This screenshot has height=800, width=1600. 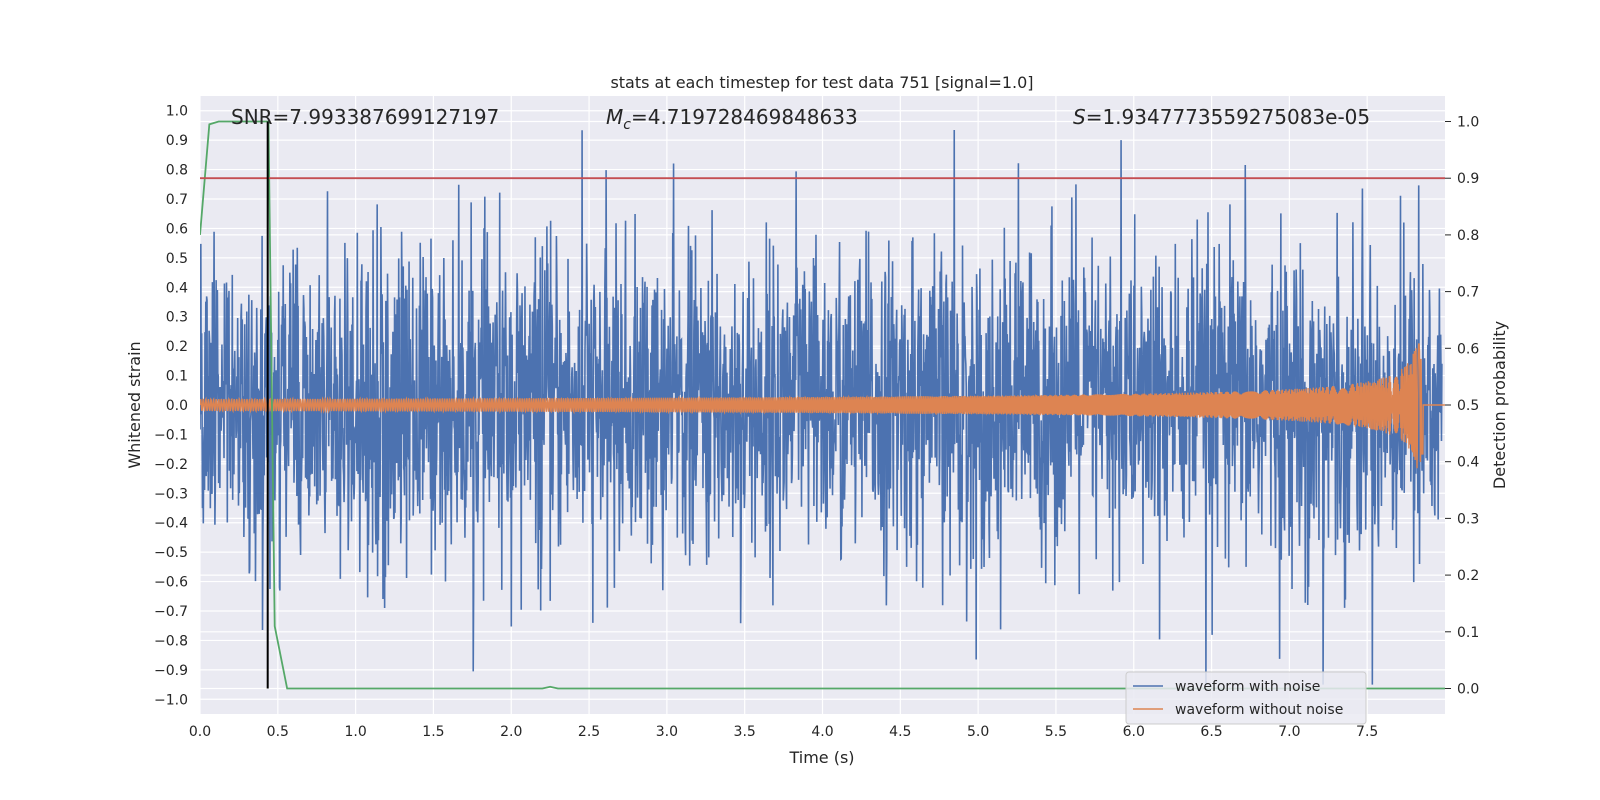 What do you see at coordinates (900, 732) in the screenshot?
I see `x-tick-label: 4.5` at bounding box center [900, 732].